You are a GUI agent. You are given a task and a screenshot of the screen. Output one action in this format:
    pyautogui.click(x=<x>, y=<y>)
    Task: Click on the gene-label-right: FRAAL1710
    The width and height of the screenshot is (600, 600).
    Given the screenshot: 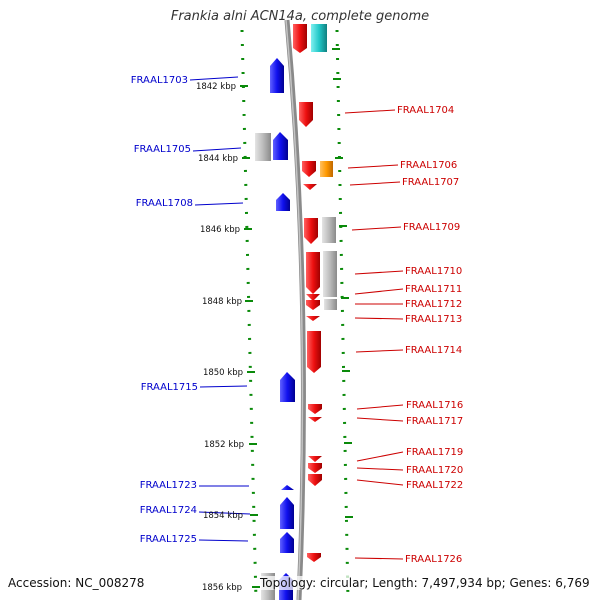 What is the action you would take?
    pyautogui.click(x=433, y=271)
    